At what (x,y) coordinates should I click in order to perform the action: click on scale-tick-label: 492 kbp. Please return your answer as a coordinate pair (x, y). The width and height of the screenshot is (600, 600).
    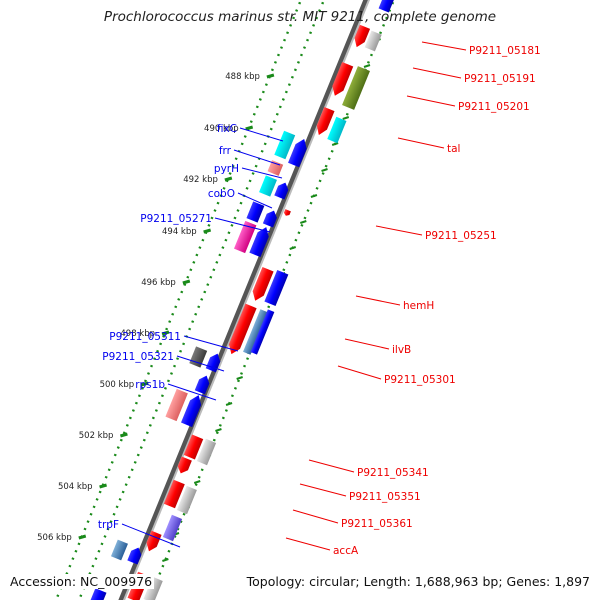
    Looking at the image, I should click on (200, 180).